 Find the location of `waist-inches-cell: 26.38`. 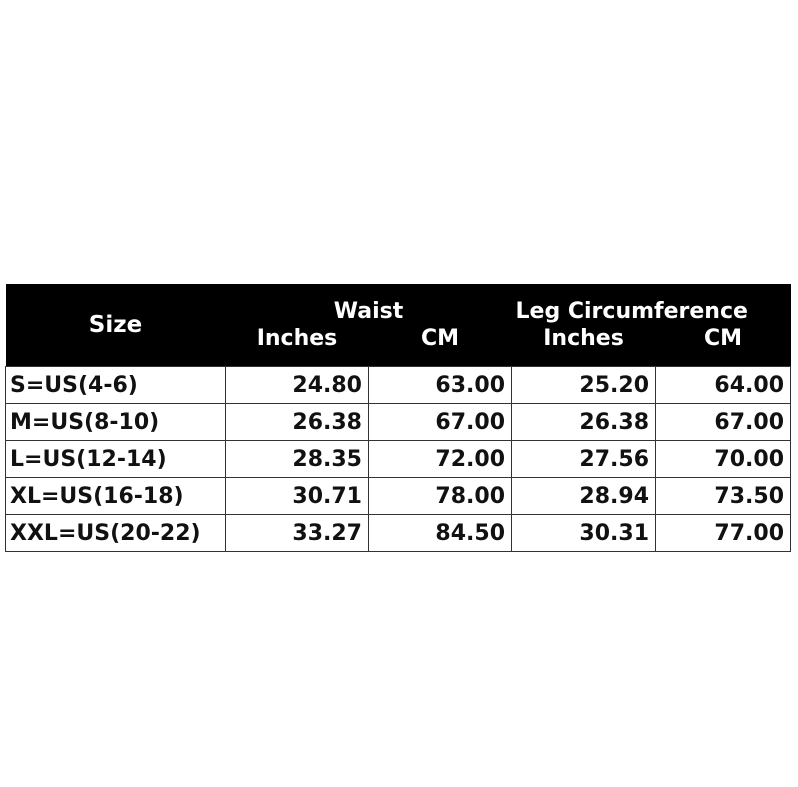

waist-inches-cell: 26.38 is located at coordinates (297, 422).